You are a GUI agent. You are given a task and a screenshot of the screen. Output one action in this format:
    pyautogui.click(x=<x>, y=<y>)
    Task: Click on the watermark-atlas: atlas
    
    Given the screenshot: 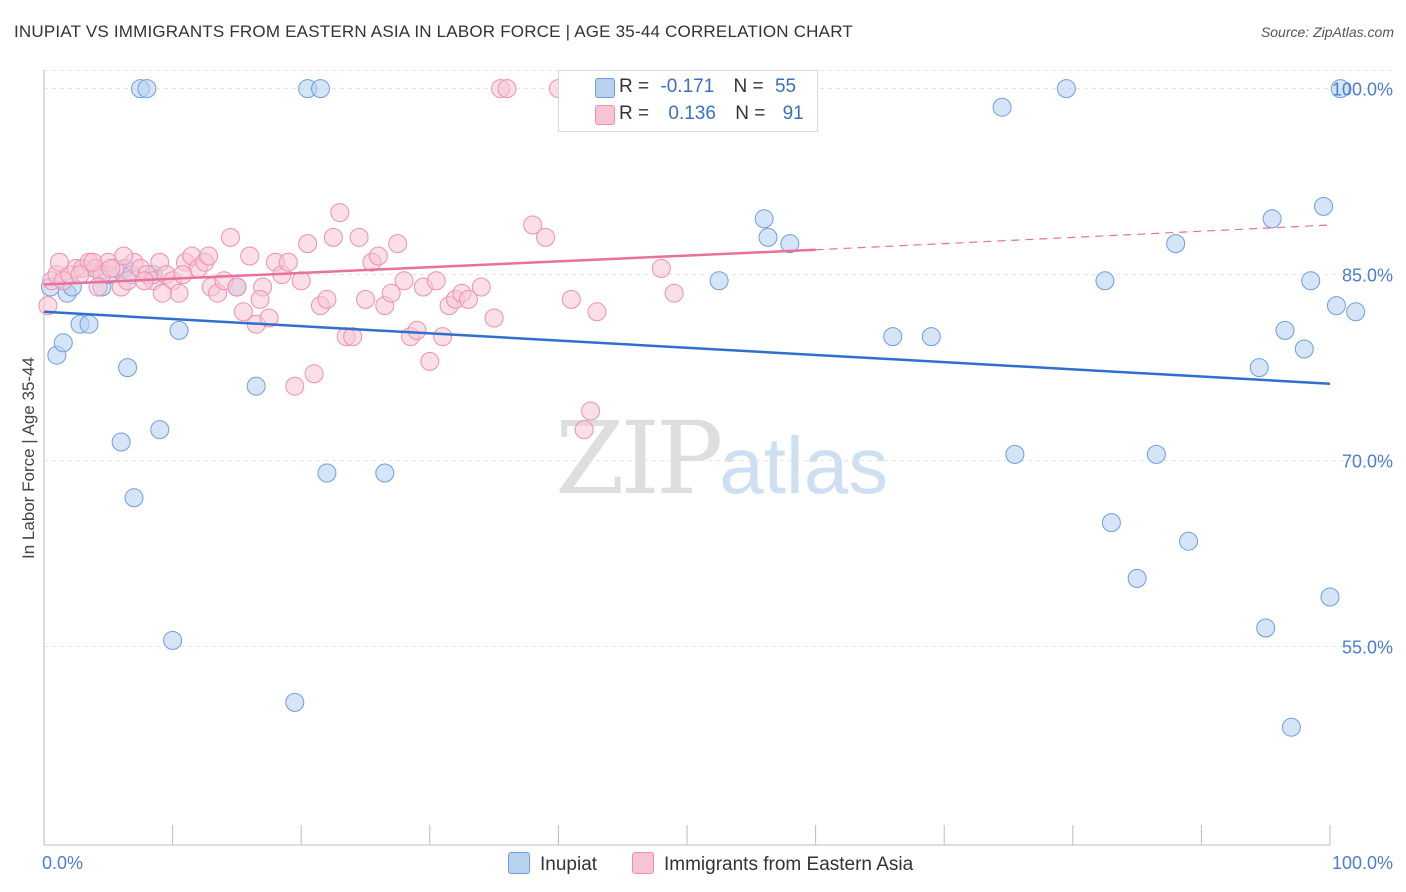 What is the action you would take?
    pyautogui.click(x=804, y=465)
    